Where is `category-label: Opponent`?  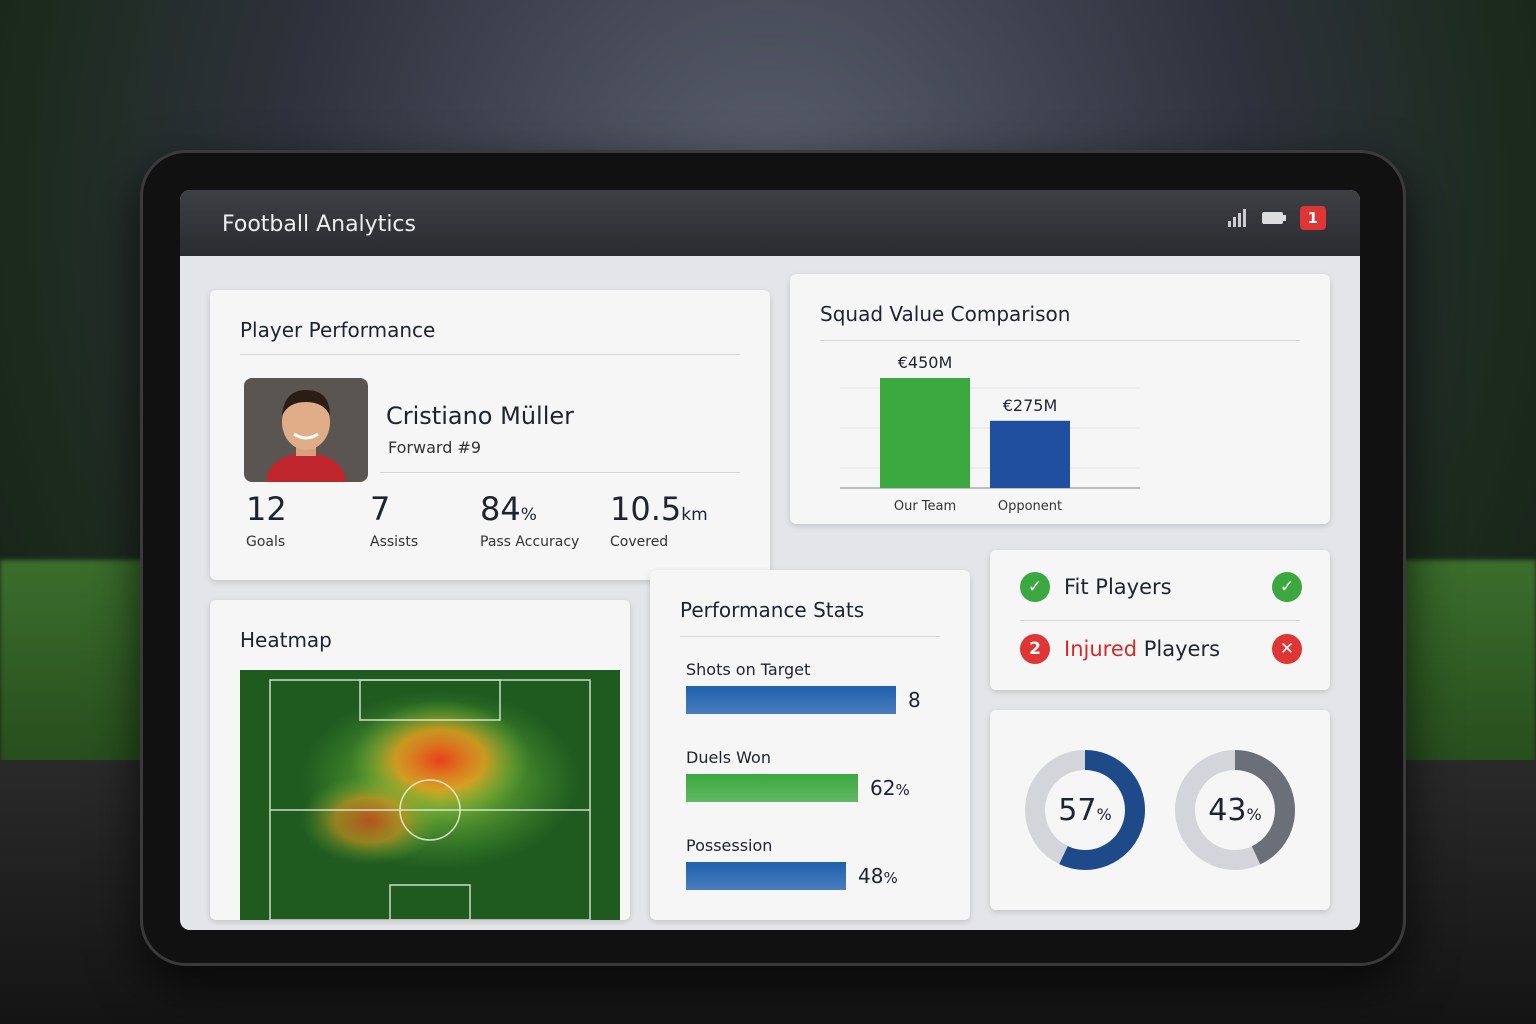
category-label: Opponent is located at coordinates (1030, 506).